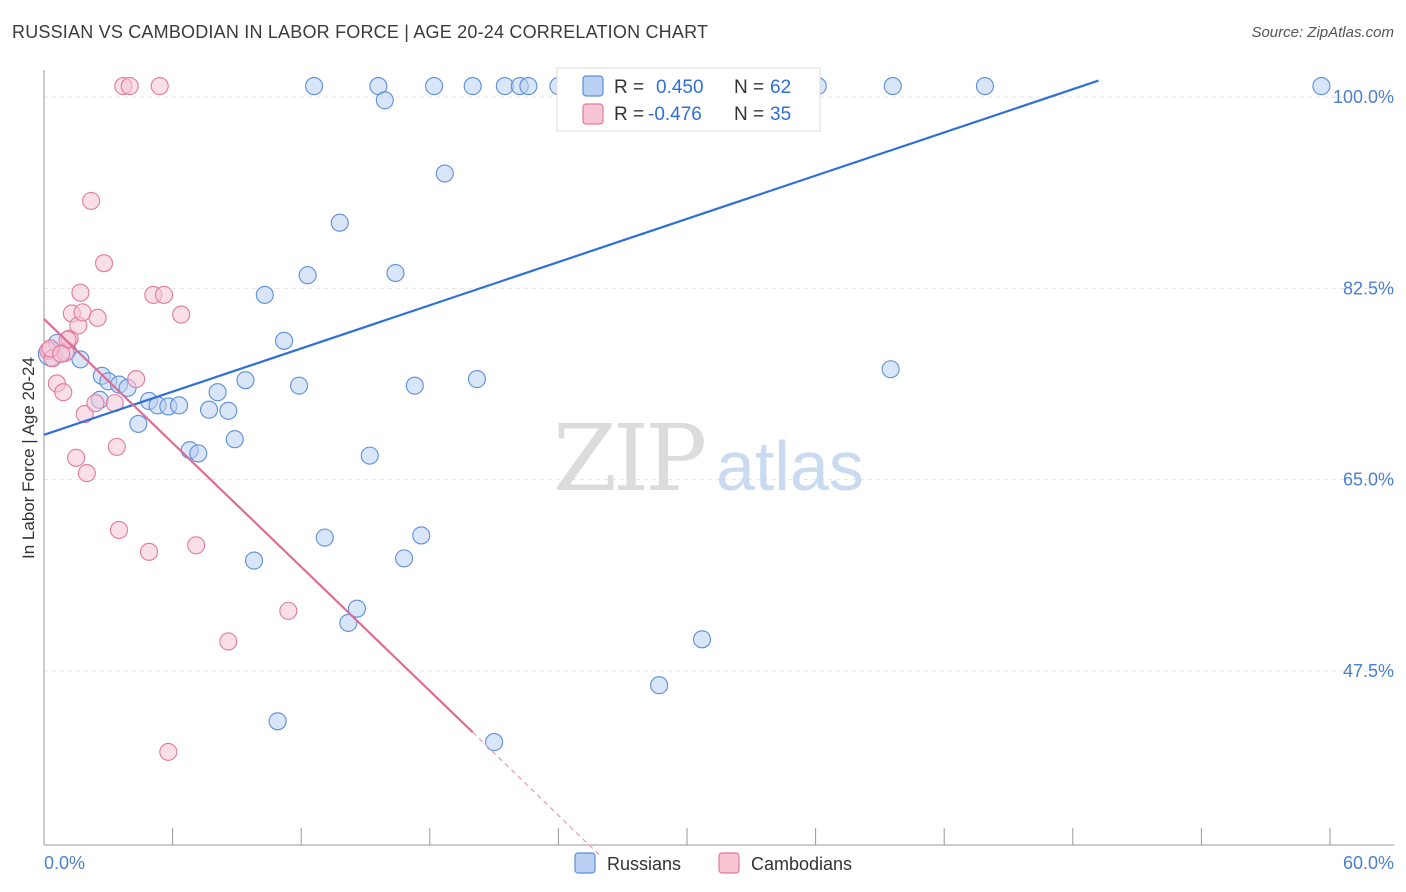  Describe the element at coordinates (1368, 863) in the screenshot. I see `x-tick-label-max: 60.0%` at that location.